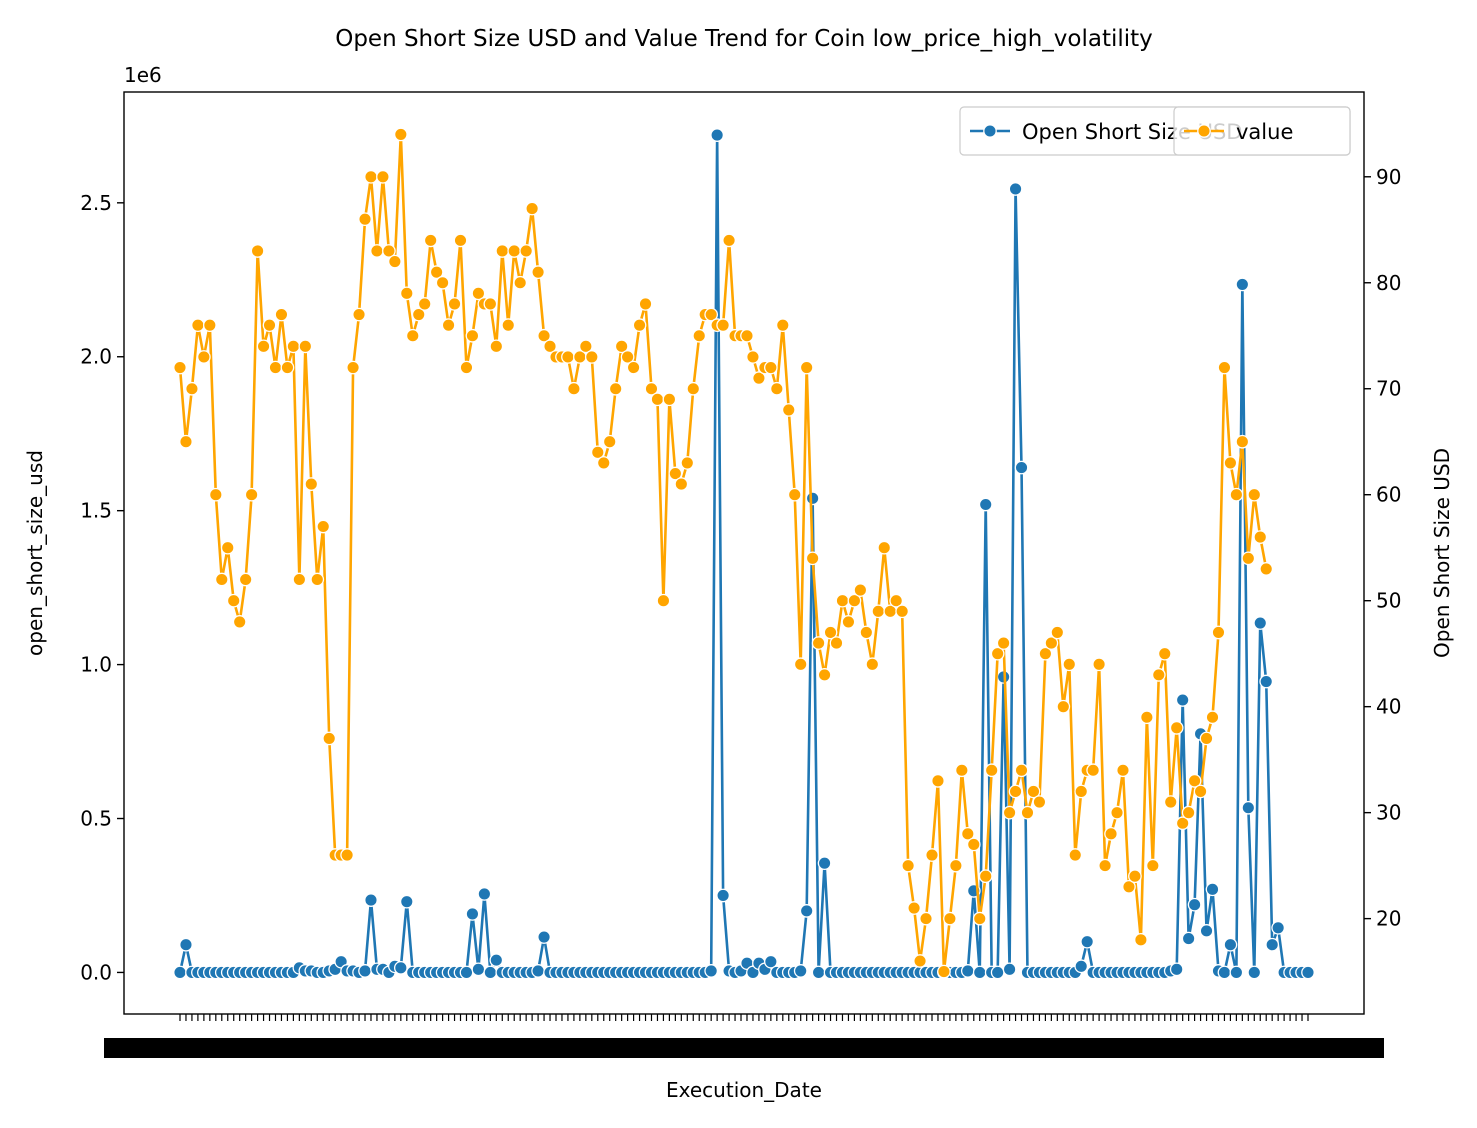  What do you see at coordinates (96, 357) in the screenshot?
I see `y-left-tick-label: 2.0` at bounding box center [96, 357].